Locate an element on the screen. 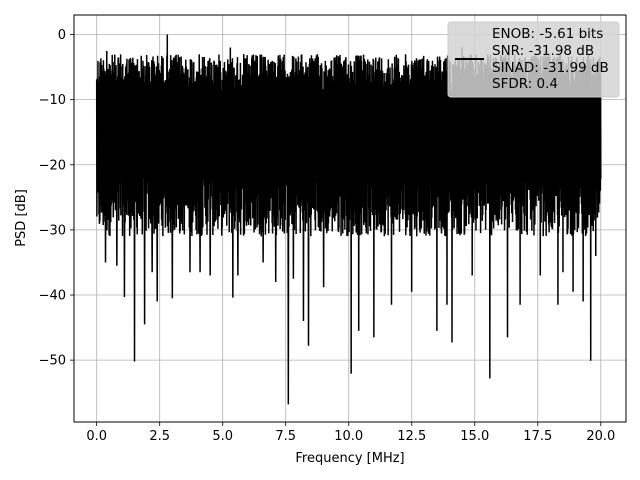  x-axis: 0.0 2.5 5.0 7.5 10.0 12.5 15.0 17.5 20.0 is located at coordinates (350, 433).